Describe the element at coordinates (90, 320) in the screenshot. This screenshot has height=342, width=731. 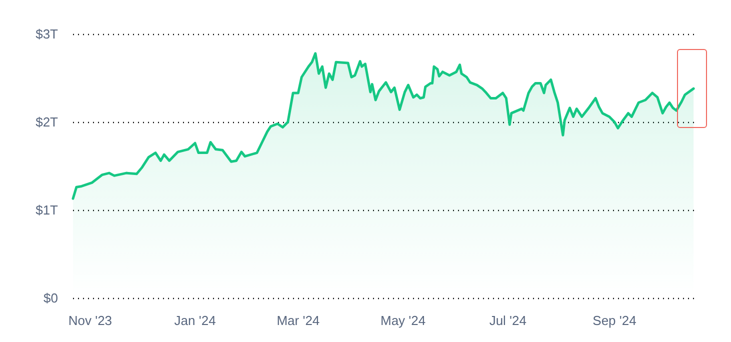
I see `x-tick-label: Nov '23` at that location.